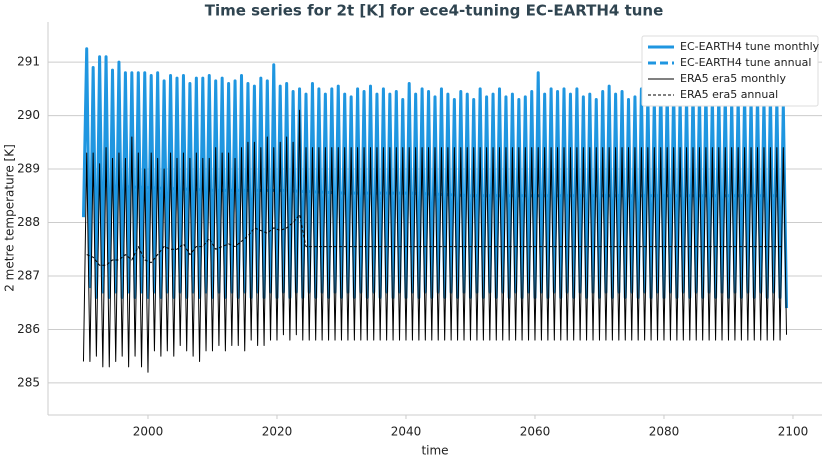 This screenshot has height=457, width=824. I want to click on y-tick-label: 287, so click(28, 275).